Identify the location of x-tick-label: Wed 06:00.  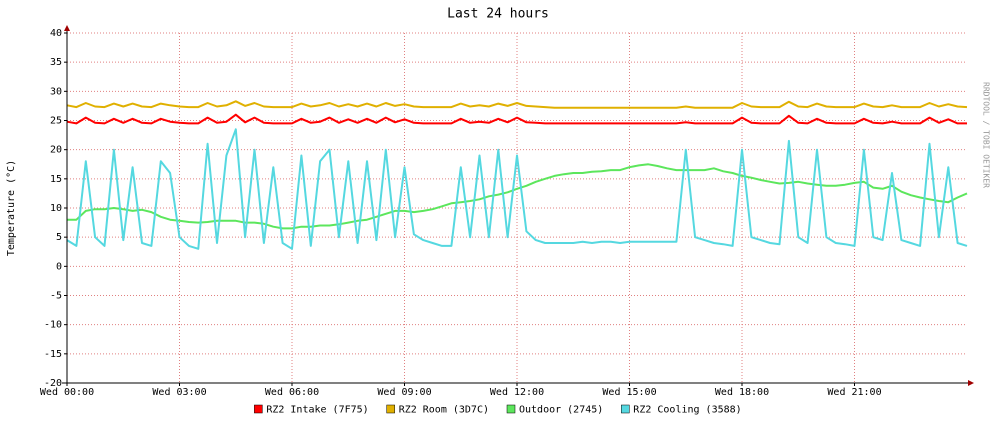
(292, 392).